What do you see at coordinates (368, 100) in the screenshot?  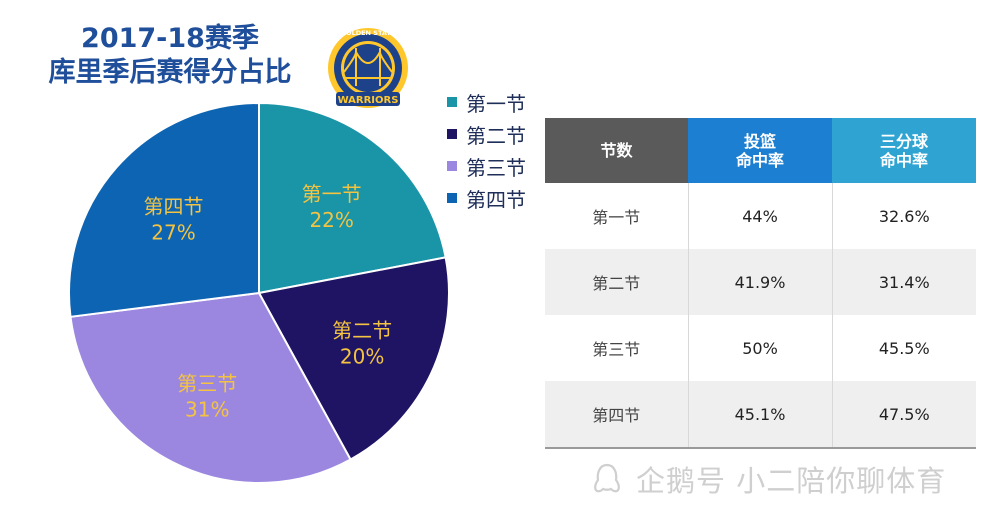 I see `logo-text-bottom: WARRIORS` at bounding box center [368, 100].